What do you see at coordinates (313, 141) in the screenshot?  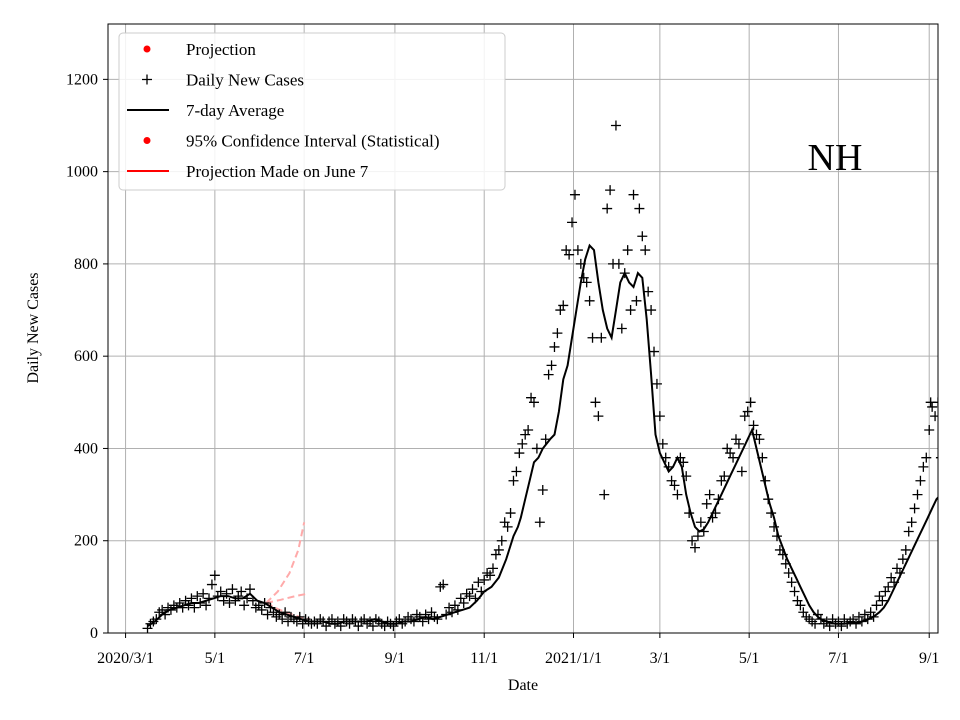 I see `legend-label: 95% Confidence Interval (Statistical)` at bounding box center [313, 141].